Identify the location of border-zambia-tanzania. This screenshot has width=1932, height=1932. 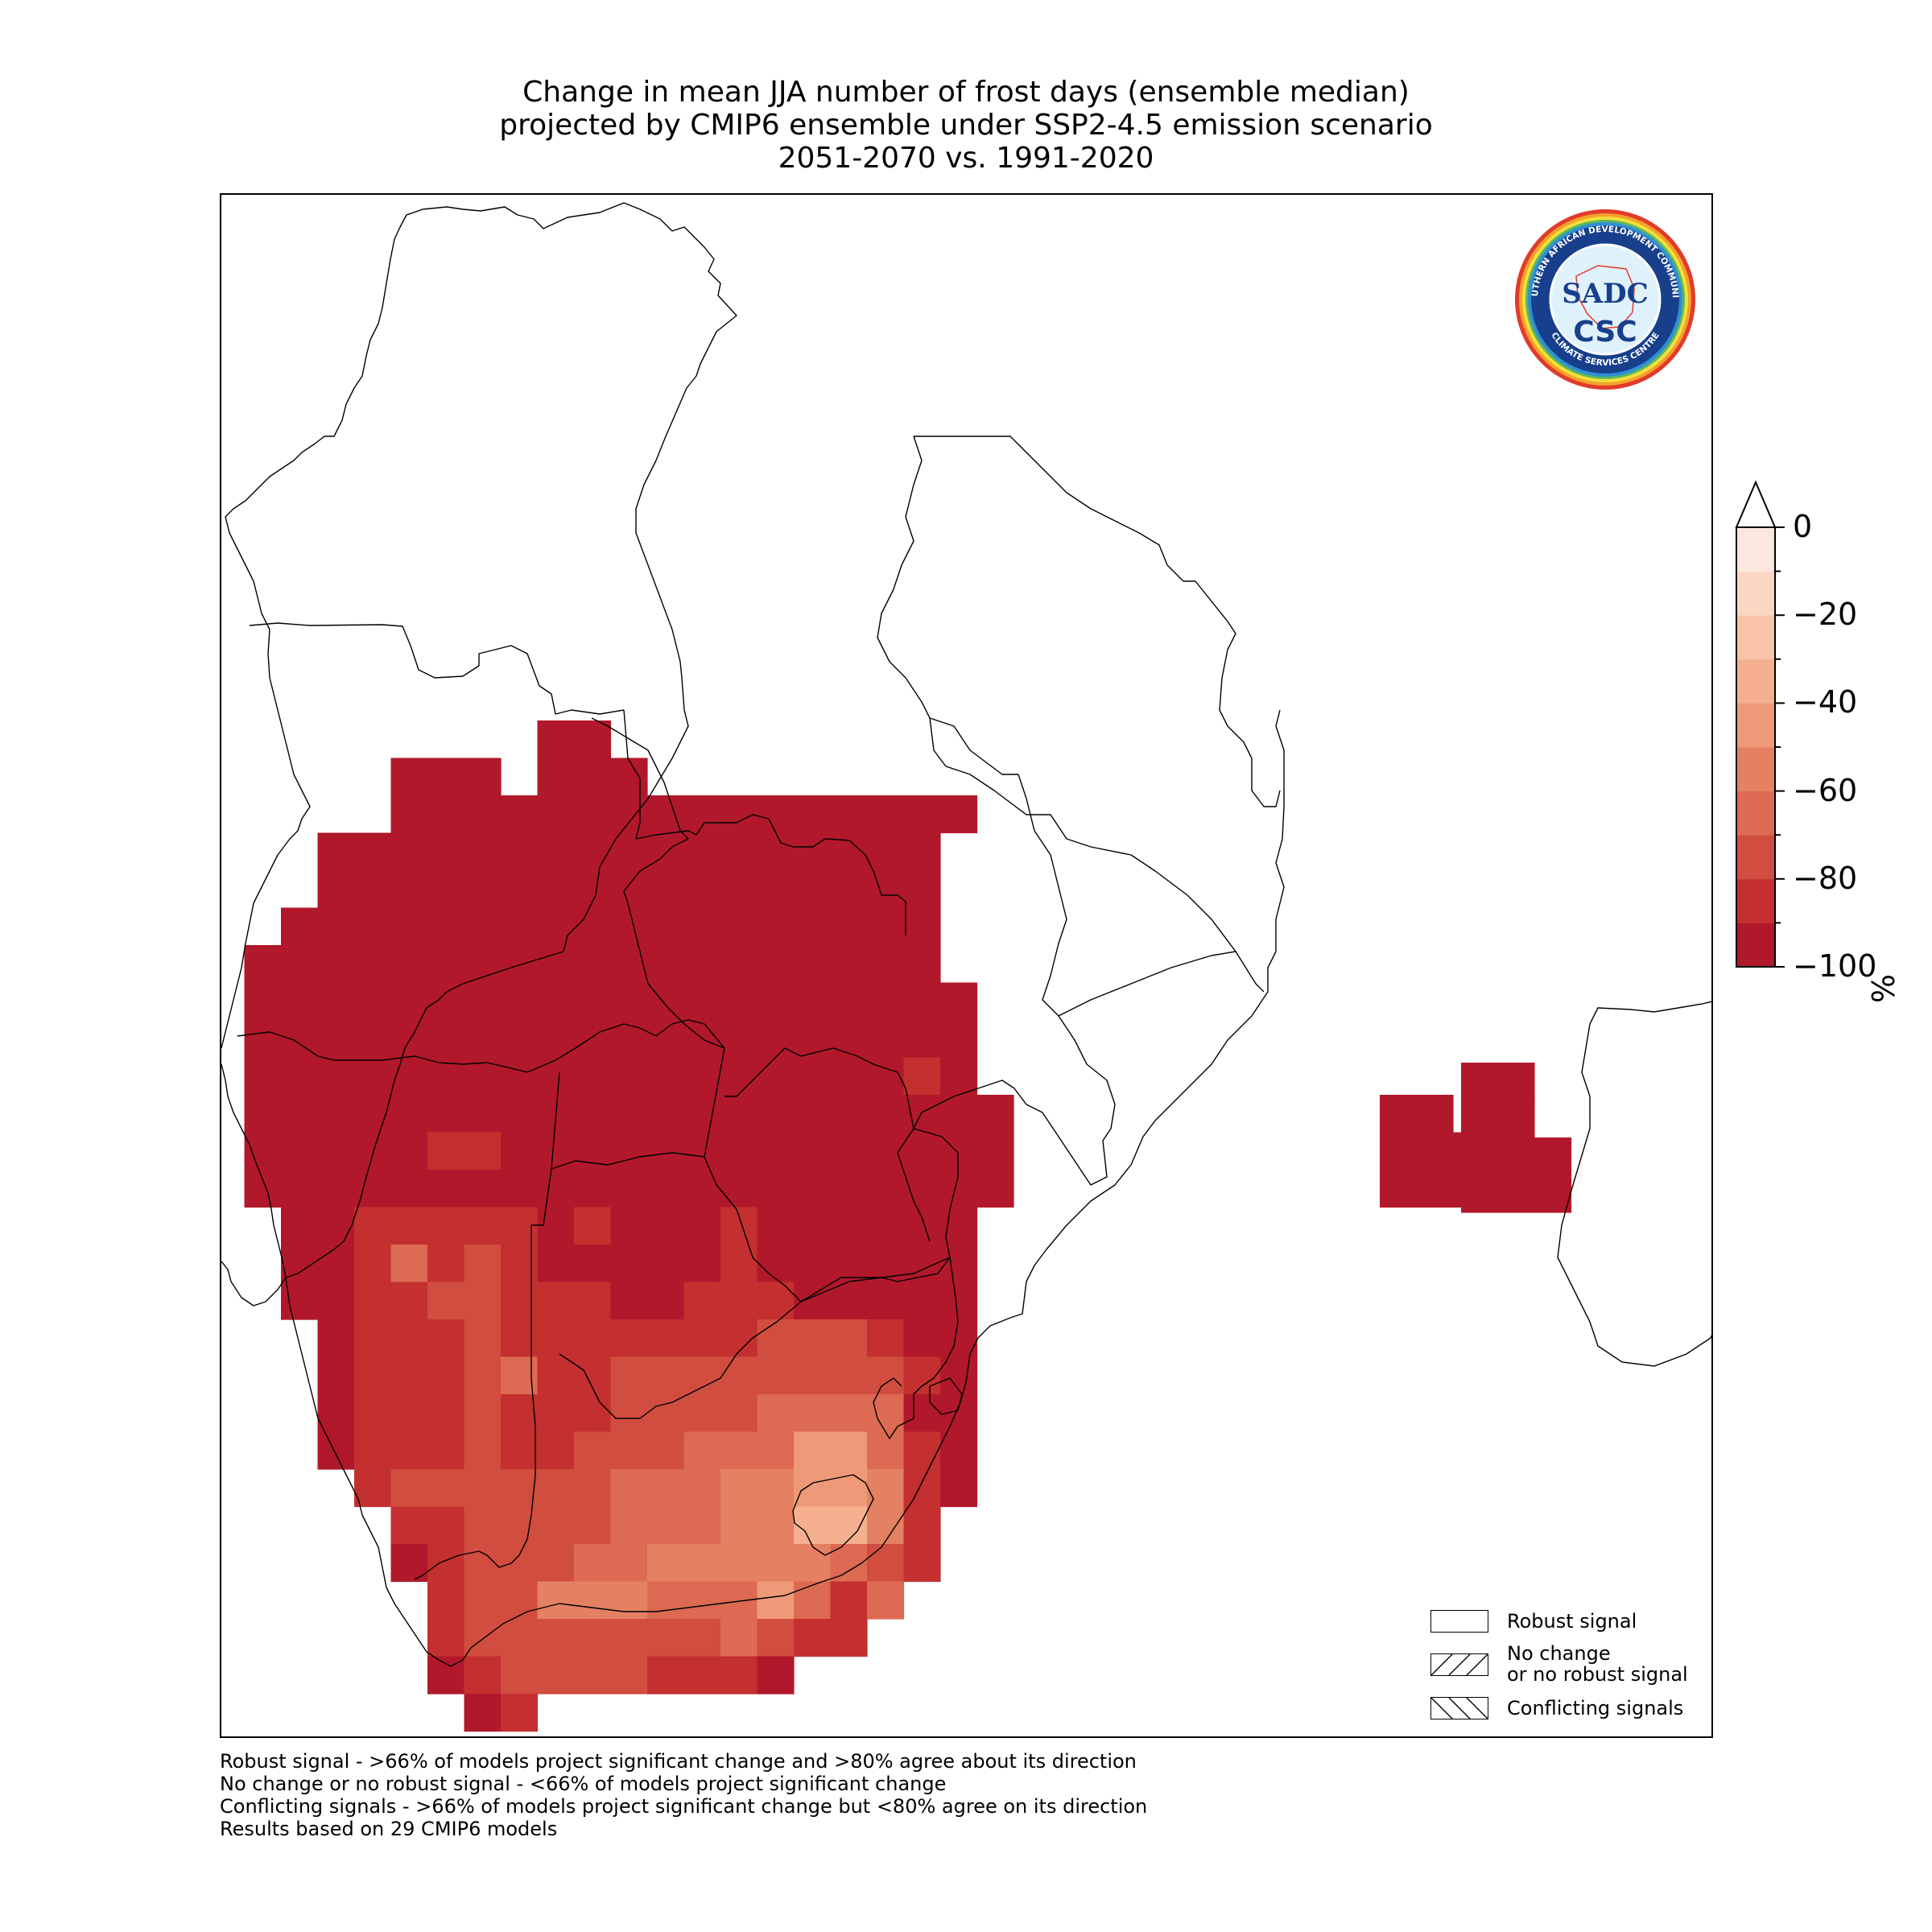
(973, 746).